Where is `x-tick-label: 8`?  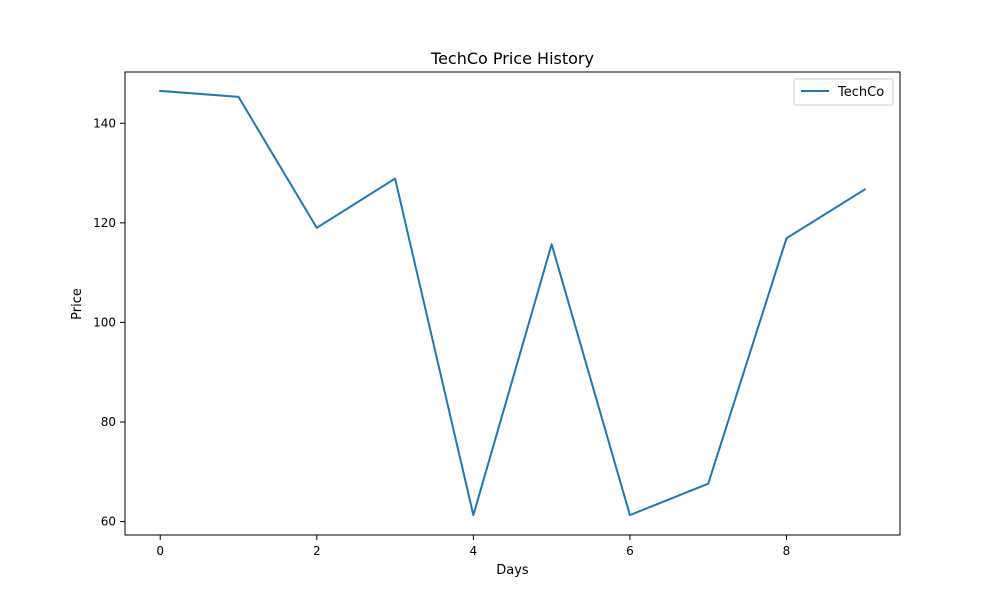 x-tick-label: 8 is located at coordinates (787, 551).